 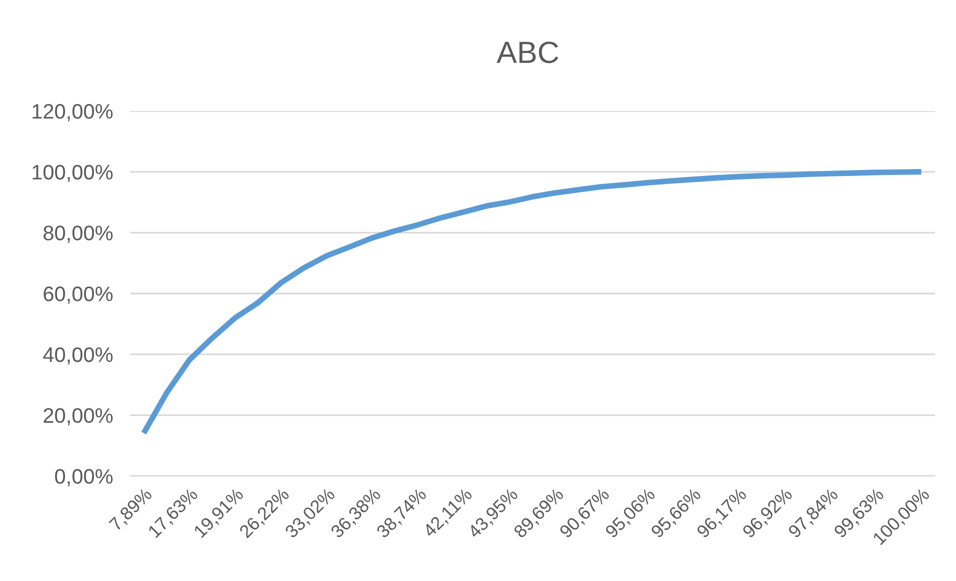 I want to click on y-tick-label: 40,00%, so click(x=78, y=356).